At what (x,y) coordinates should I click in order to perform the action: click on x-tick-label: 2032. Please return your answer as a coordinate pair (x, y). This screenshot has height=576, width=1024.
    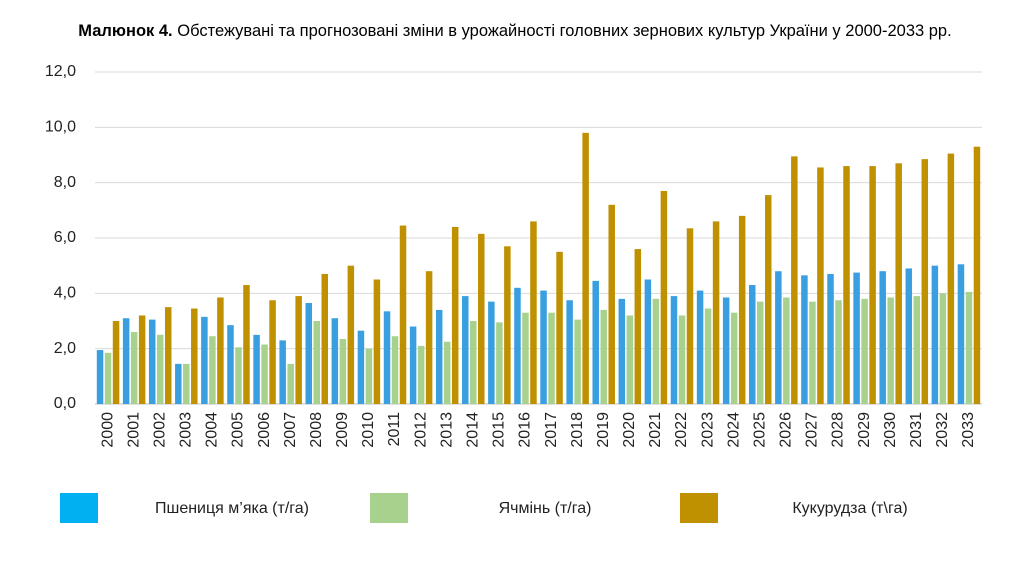
    Looking at the image, I should click on (942, 430).